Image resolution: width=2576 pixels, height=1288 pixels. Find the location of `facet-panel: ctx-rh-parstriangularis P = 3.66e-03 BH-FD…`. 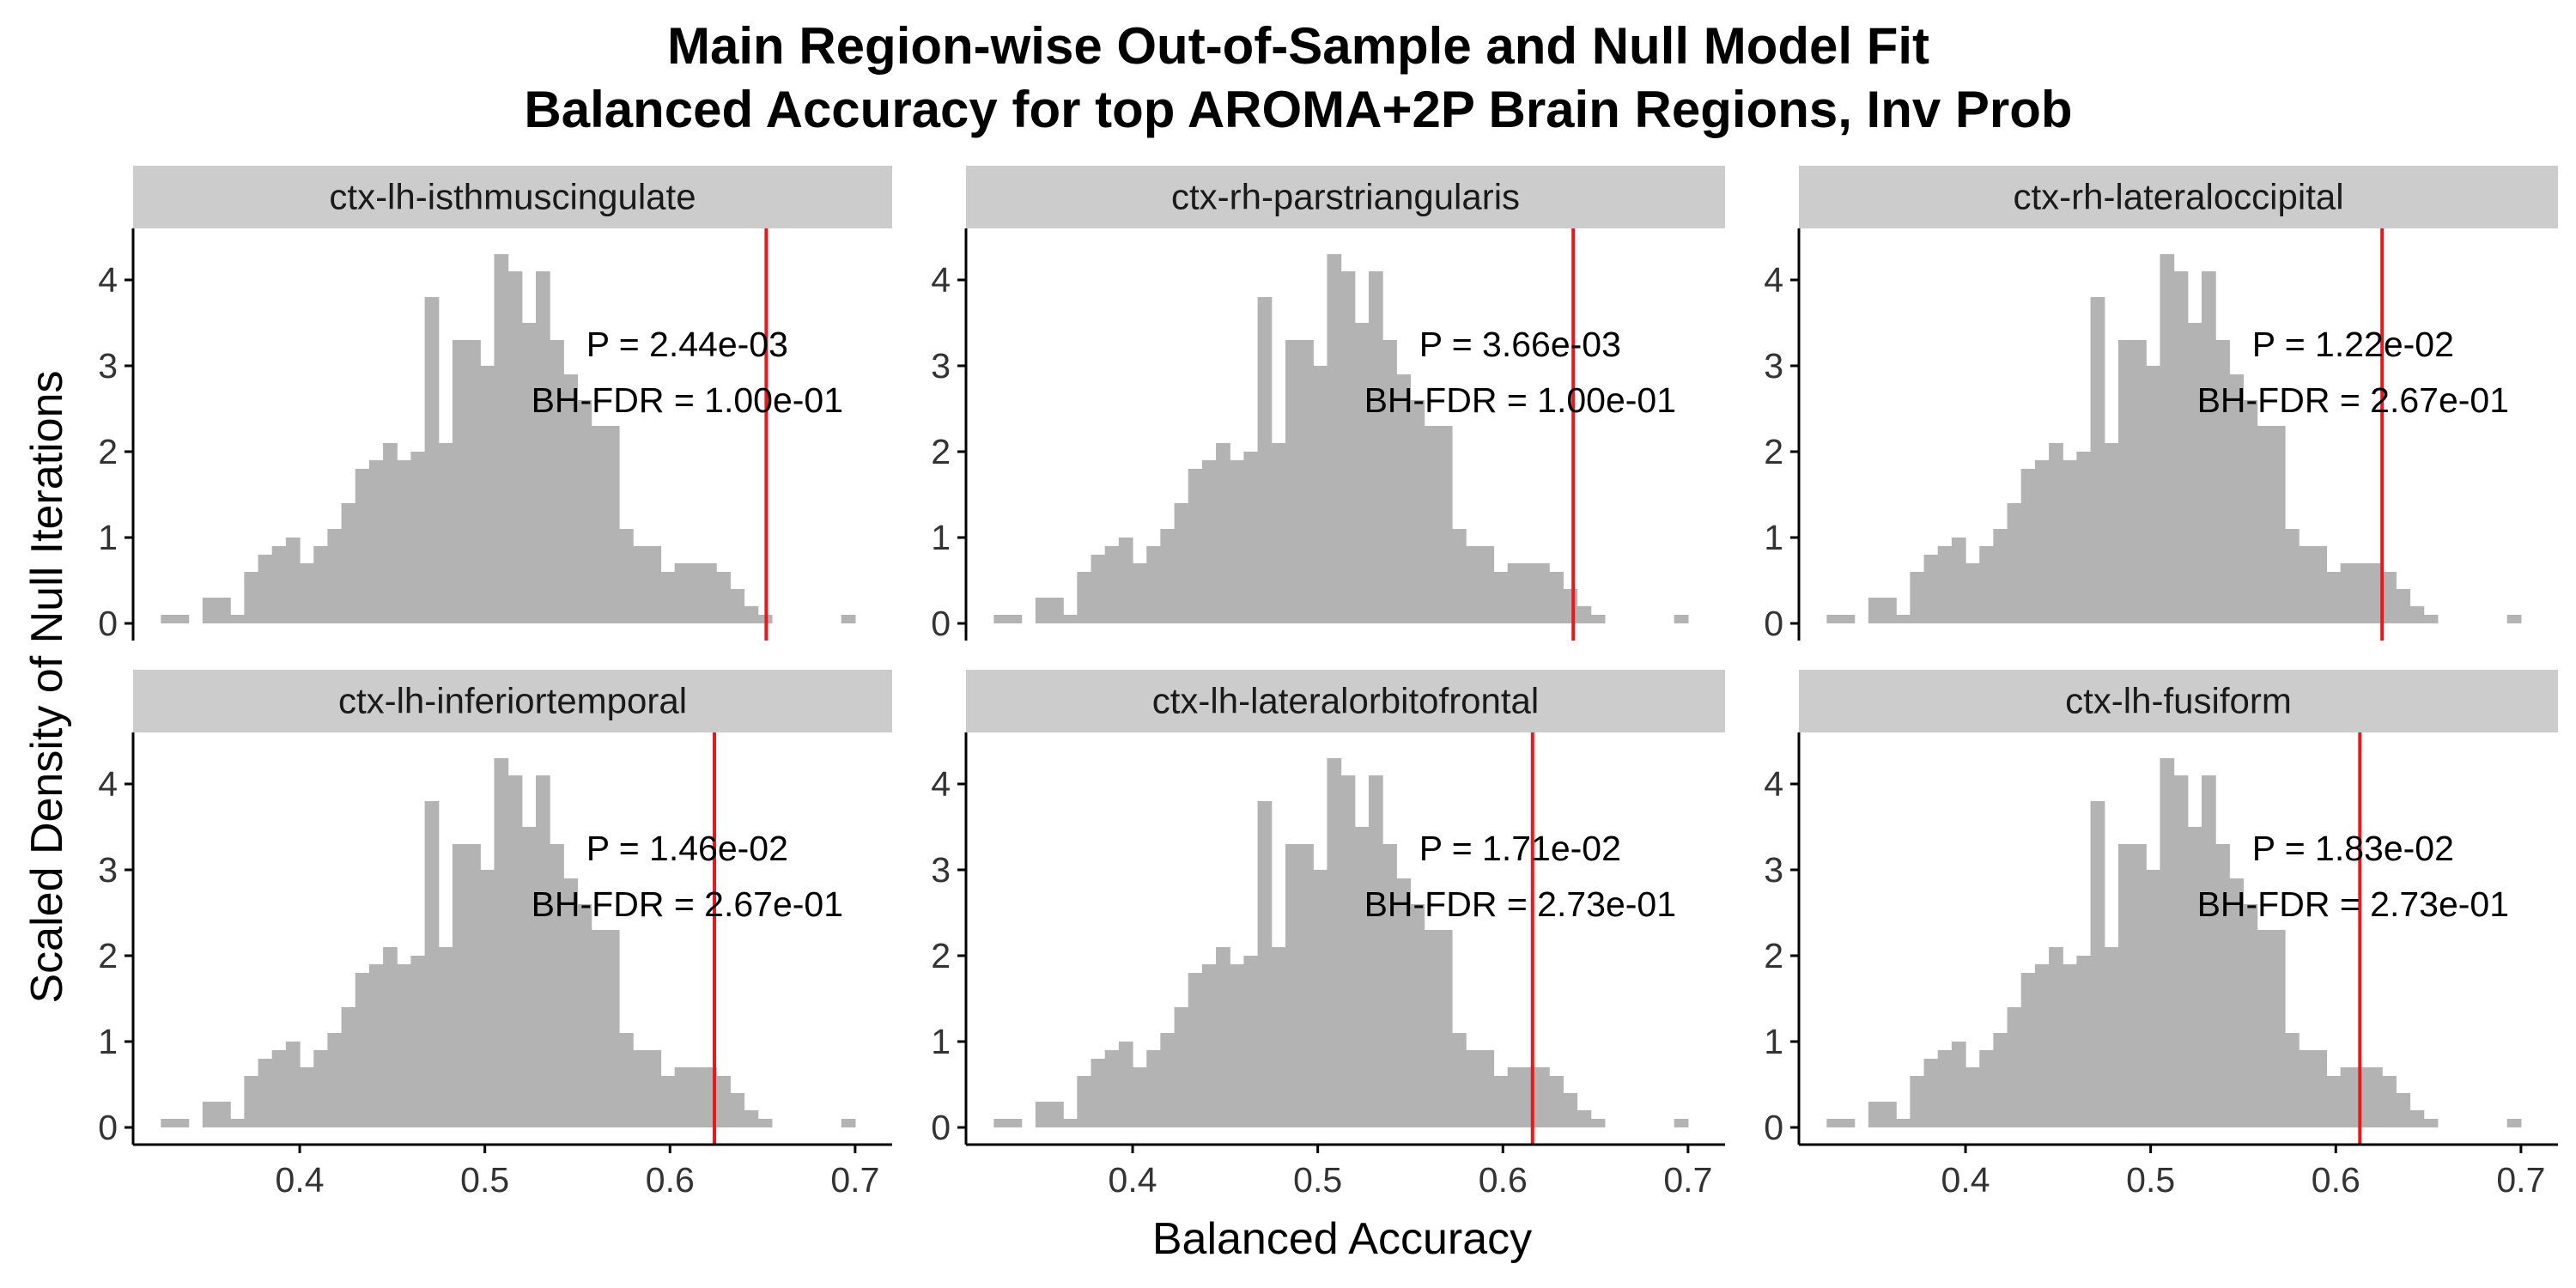

facet-panel: ctx-rh-parstriangularis P = 3.66e-03 BH-FD… is located at coordinates (1328, 404).